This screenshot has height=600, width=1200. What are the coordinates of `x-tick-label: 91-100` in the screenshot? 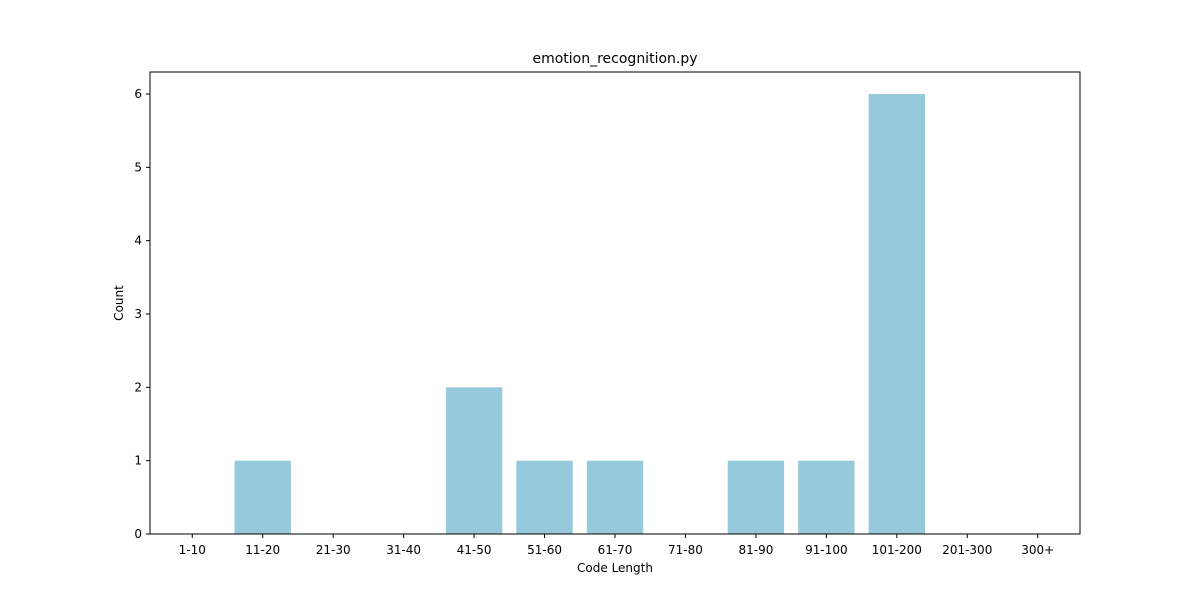 It's located at (826, 550).